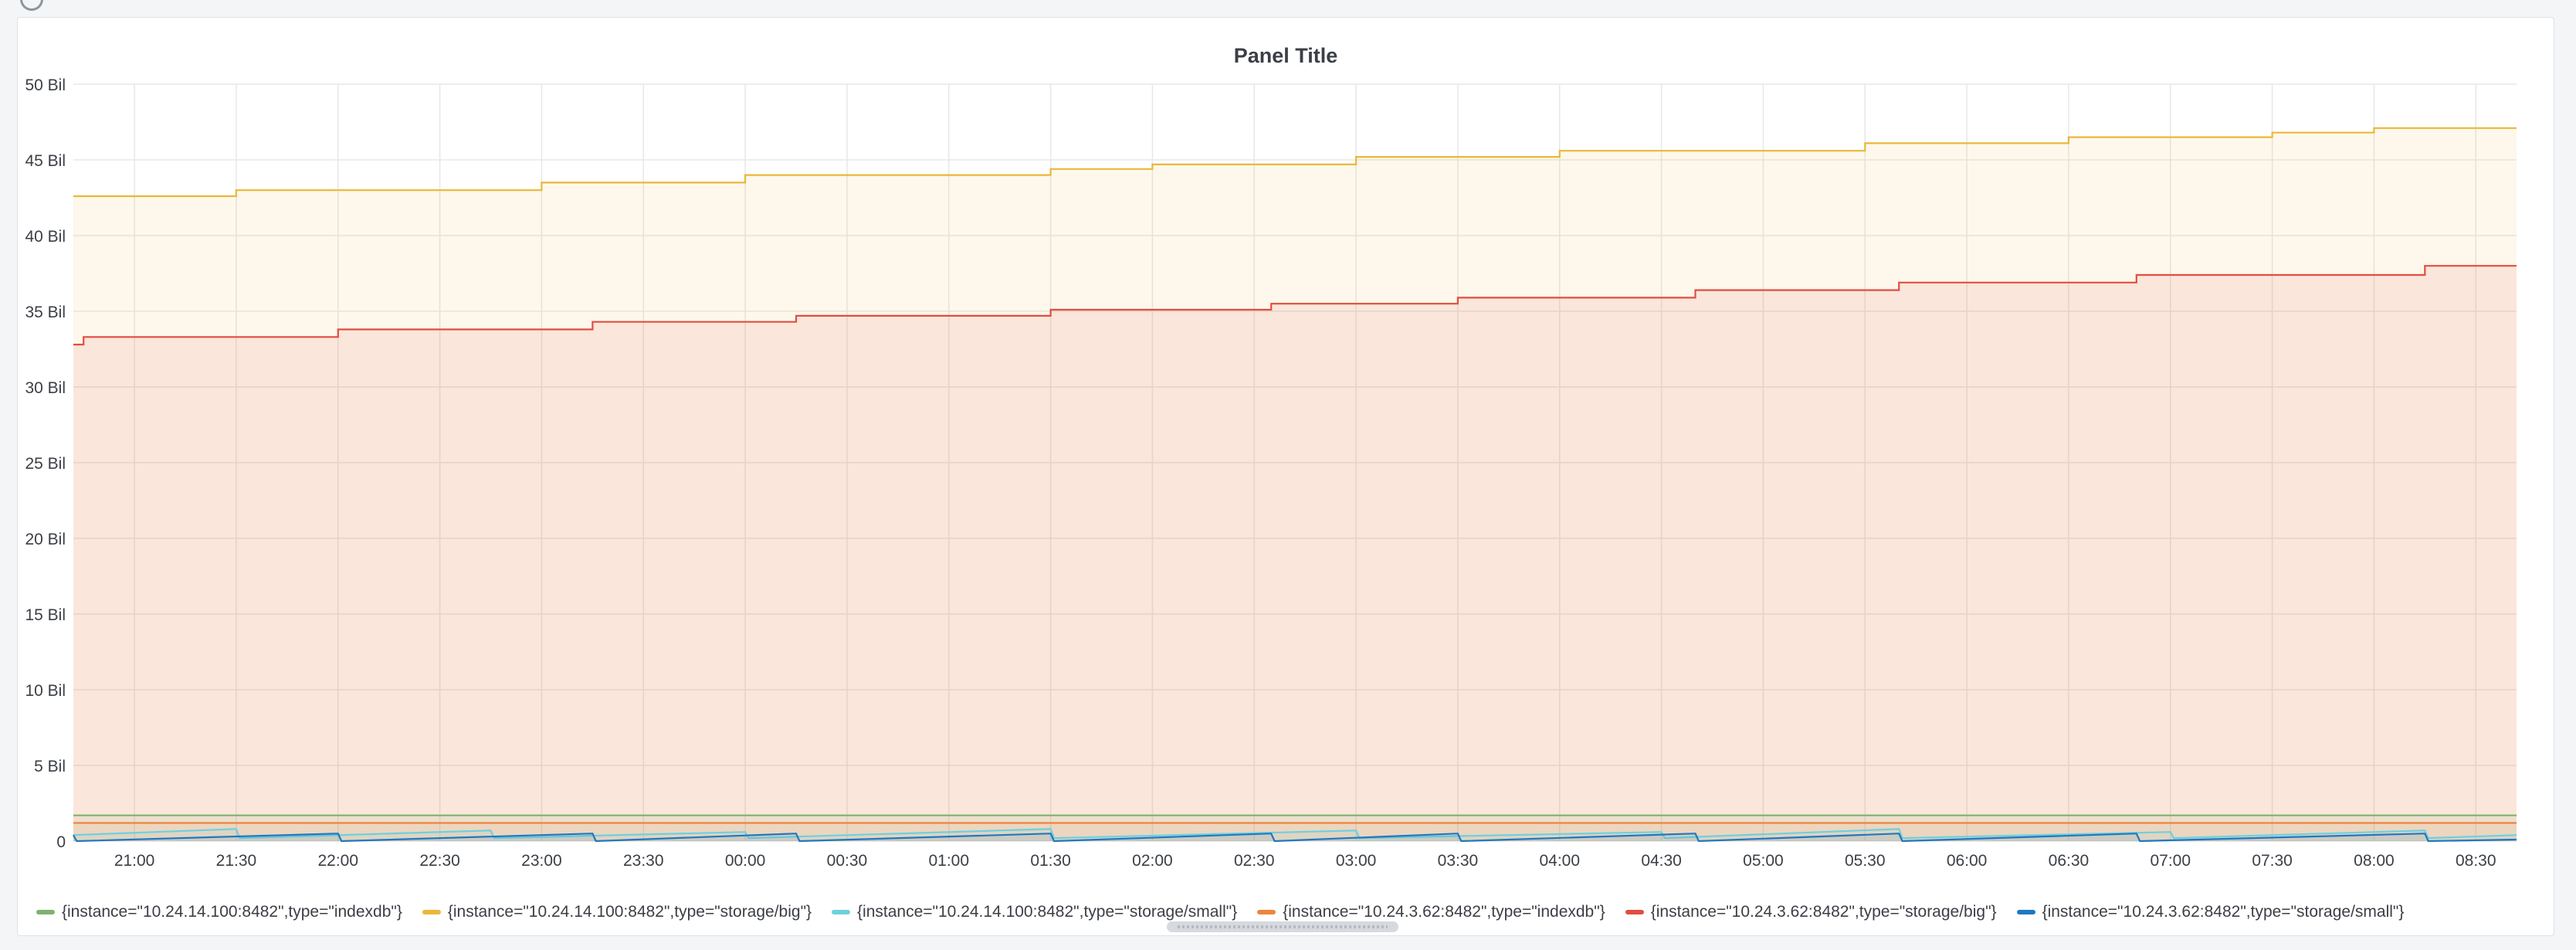 Image resolution: width=2576 pixels, height=950 pixels. I want to click on x-tick-label: 01:30, so click(1050, 861).